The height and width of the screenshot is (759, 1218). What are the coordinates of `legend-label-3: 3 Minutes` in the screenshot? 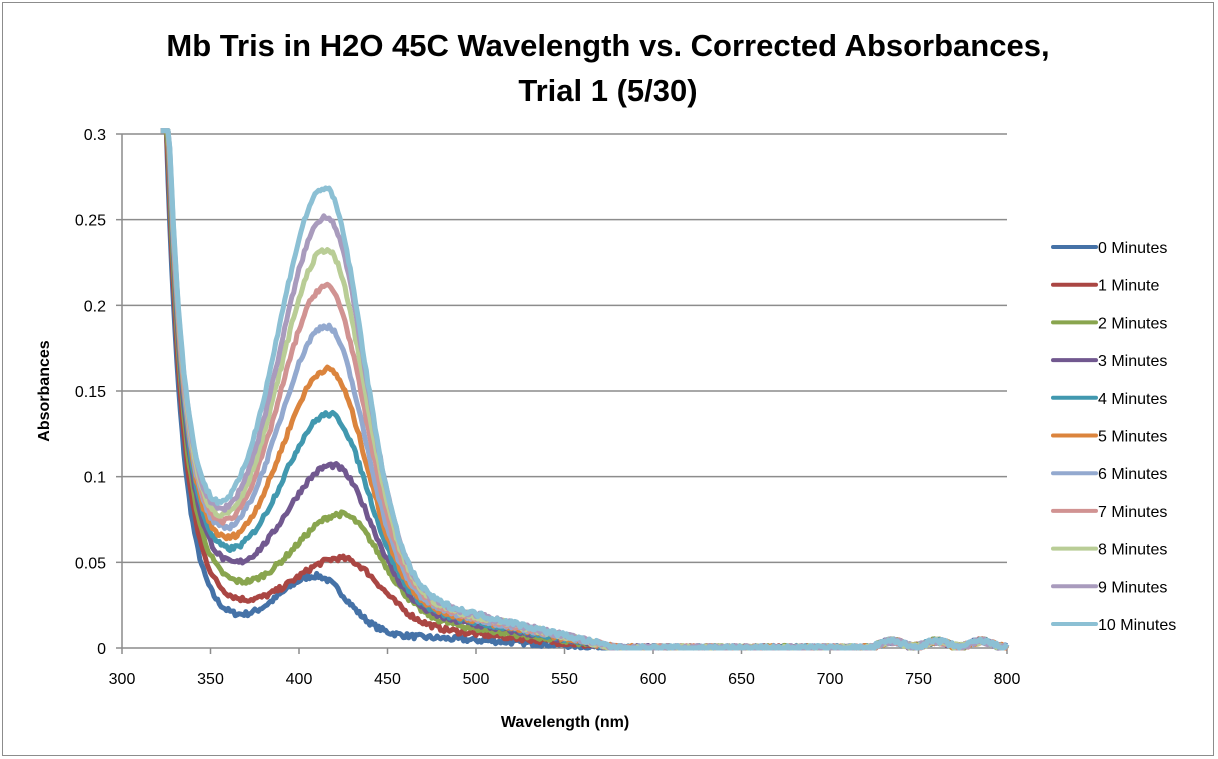 It's located at (1132, 361).